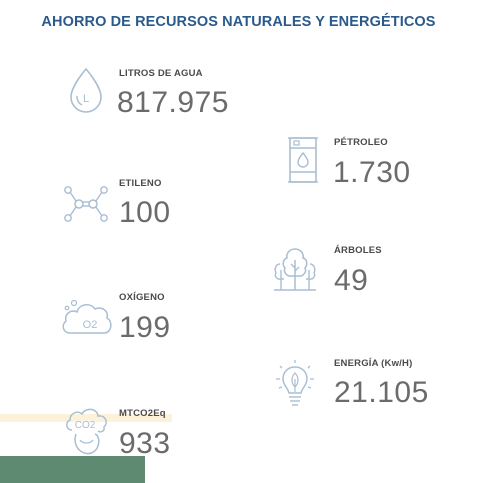  I want to click on trees-icon, so click(295, 269).